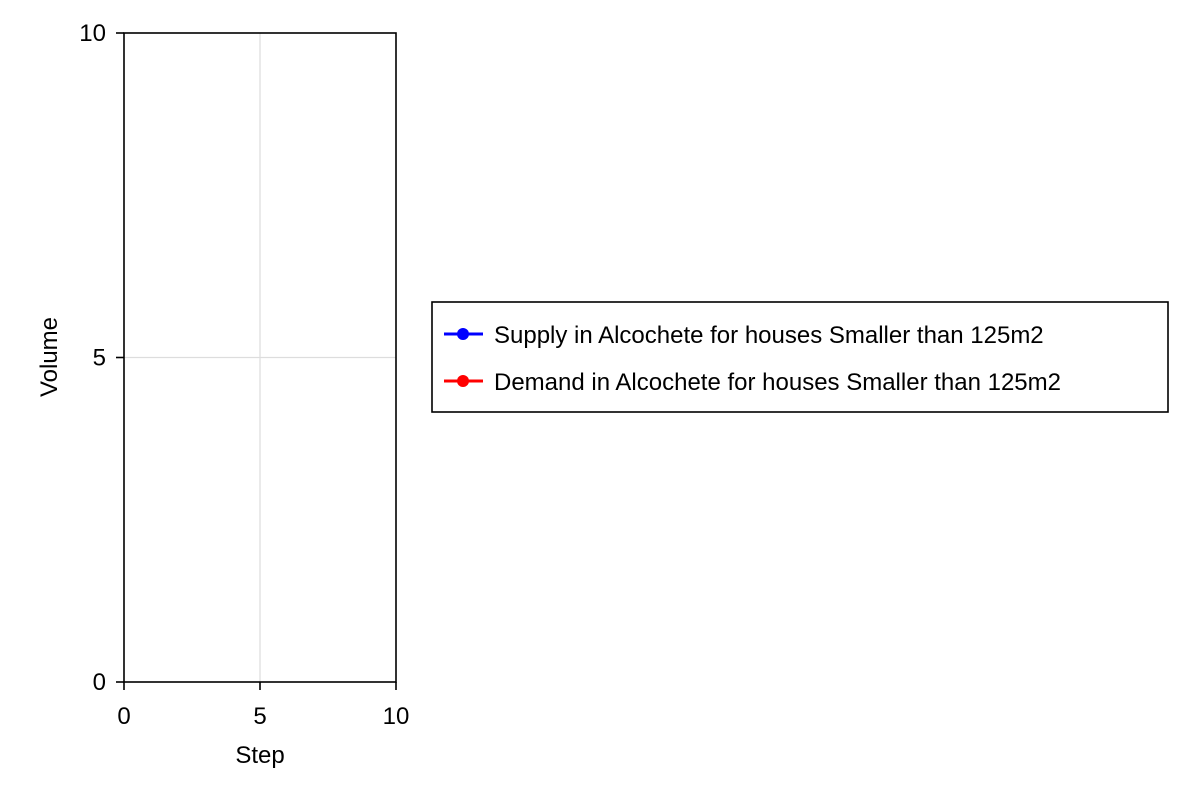 The height and width of the screenshot is (800, 1200). I want to click on x-tick-label: 0, so click(123, 716).